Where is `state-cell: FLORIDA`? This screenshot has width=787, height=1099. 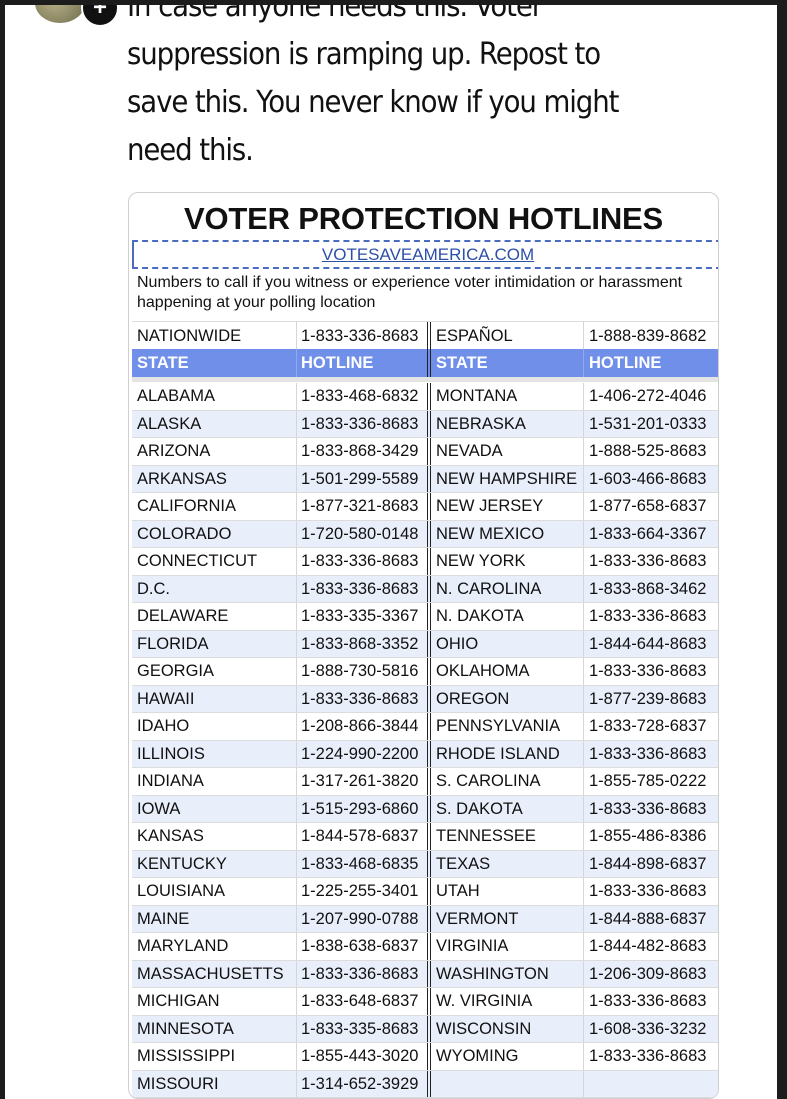
state-cell: FLORIDA is located at coordinates (214, 643).